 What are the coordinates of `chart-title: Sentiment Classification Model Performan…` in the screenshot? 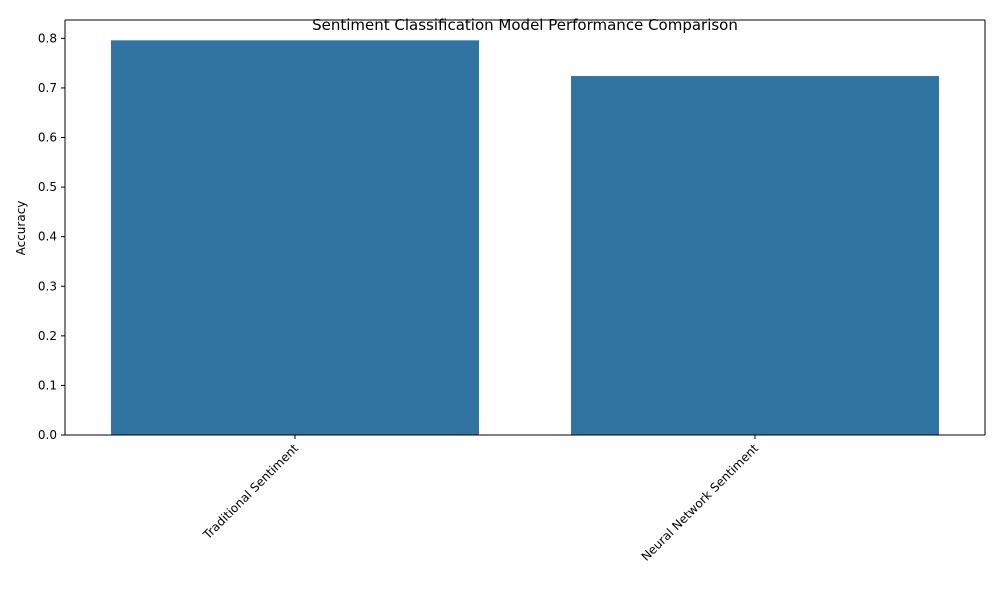 It's located at (525, 25).